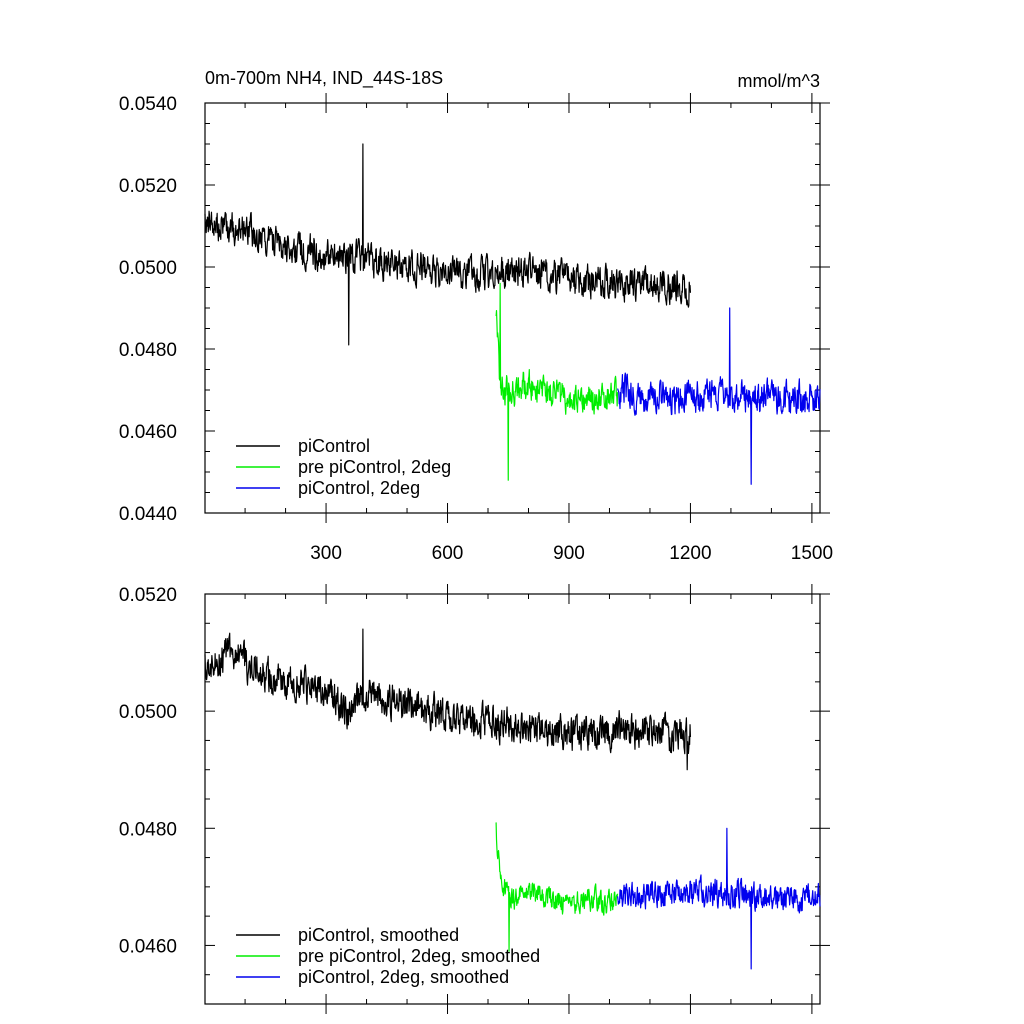  I want to click on legend-label: piControl, so click(334, 446).